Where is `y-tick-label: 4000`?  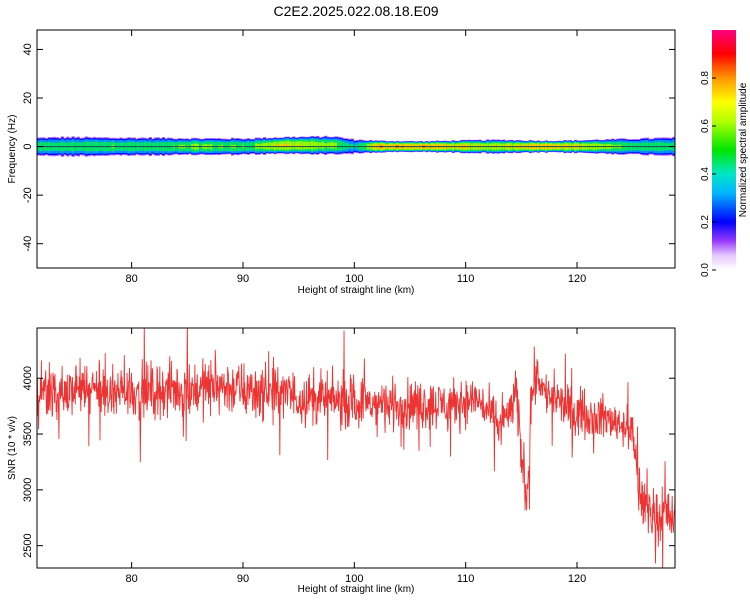
y-tick-label: 4000 is located at coordinates (28, 378).